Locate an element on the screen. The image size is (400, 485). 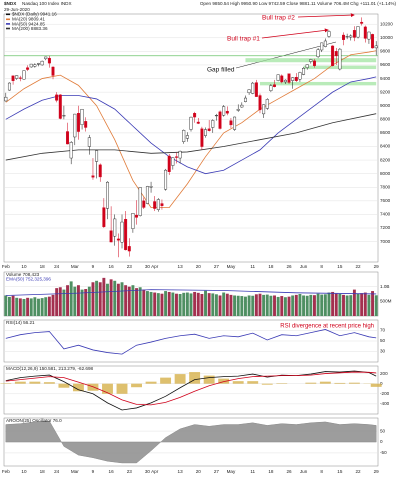
x-tick-label: 15 is located at coordinates (340, 266).